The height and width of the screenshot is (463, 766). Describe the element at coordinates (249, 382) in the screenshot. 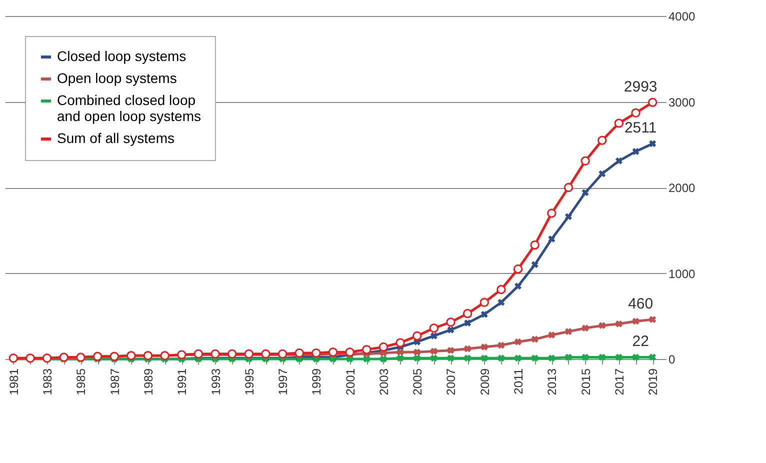

I see `x-tick-label: 1995` at that location.